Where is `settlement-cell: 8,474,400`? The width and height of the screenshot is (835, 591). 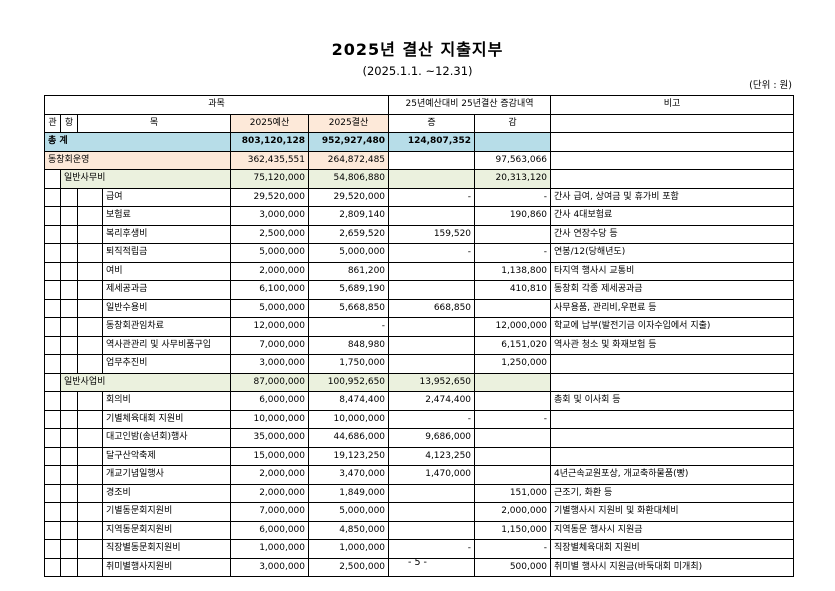 settlement-cell: 8,474,400 is located at coordinates (348, 401).